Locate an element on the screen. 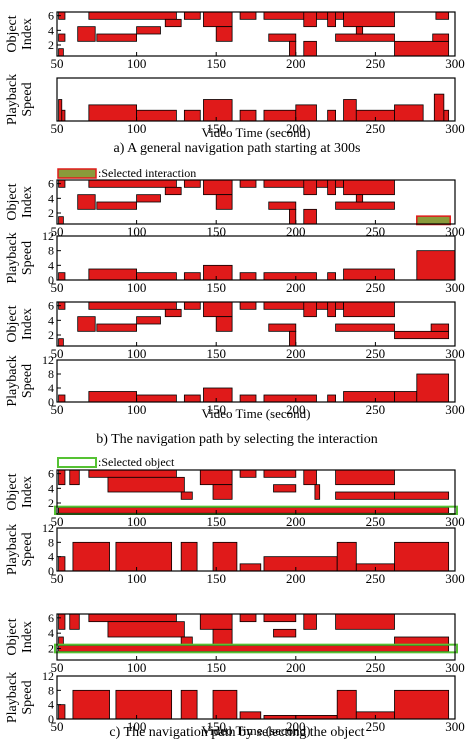 The height and width of the screenshot is (745, 474). y-tick-label: 12 is located at coordinates (48, 528).